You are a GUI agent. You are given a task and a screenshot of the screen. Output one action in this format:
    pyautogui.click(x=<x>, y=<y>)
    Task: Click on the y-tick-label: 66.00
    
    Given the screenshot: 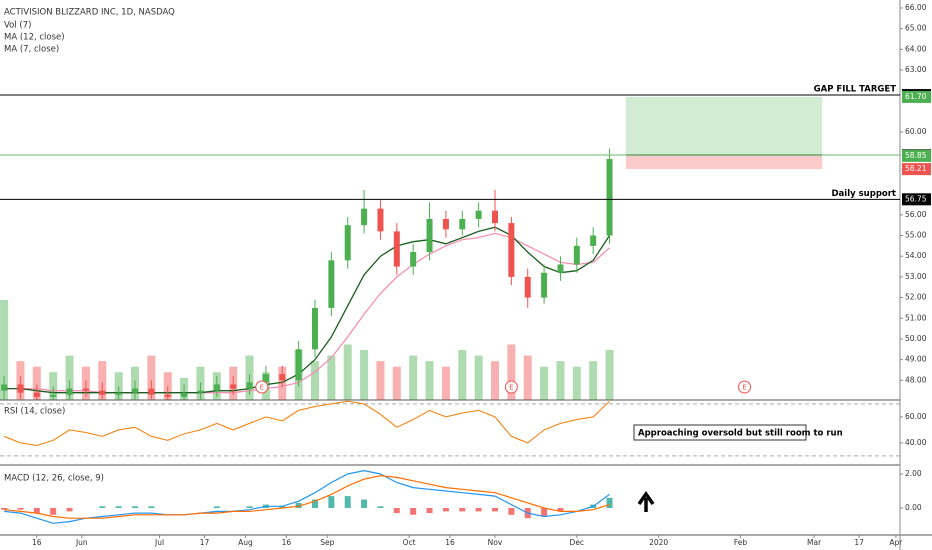 What is the action you would take?
    pyautogui.click(x=916, y=7)
    